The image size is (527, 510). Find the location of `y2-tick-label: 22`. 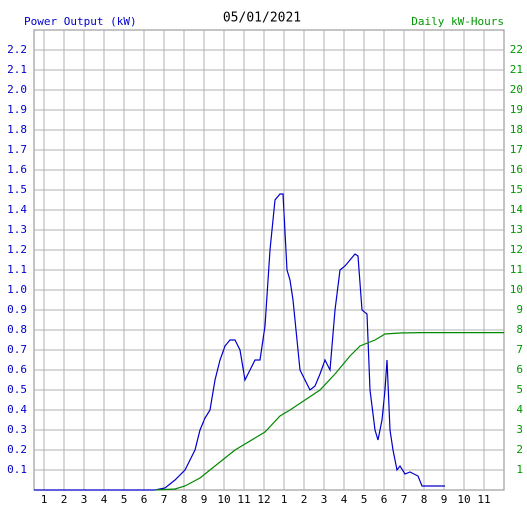

y2-tick-label: 22 is located at coordinates (516, 49).